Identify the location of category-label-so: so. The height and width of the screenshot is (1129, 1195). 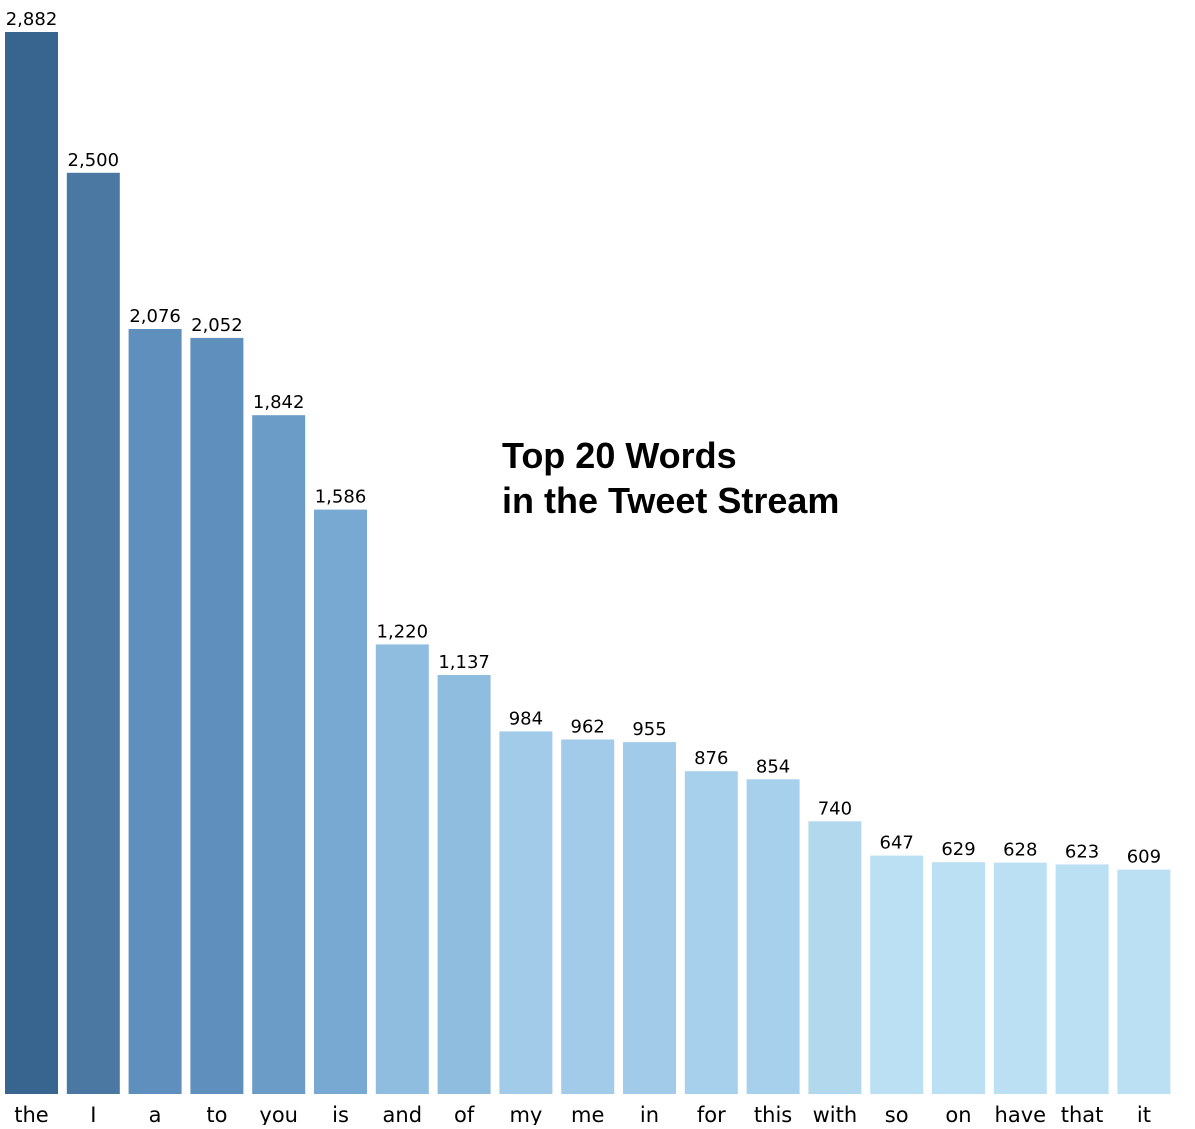
(897, 1114).